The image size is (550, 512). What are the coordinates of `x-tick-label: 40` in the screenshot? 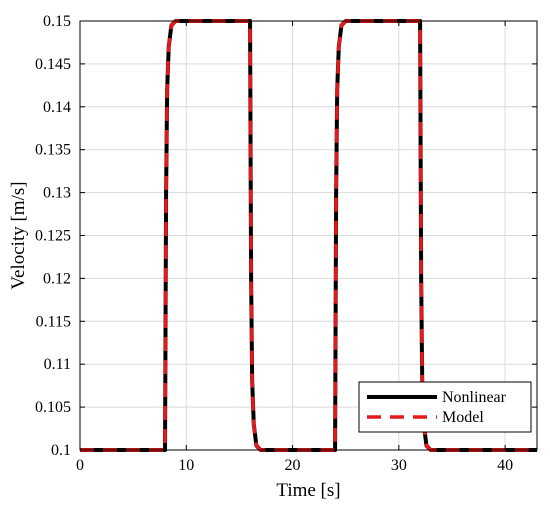 It's located at (505, 465).